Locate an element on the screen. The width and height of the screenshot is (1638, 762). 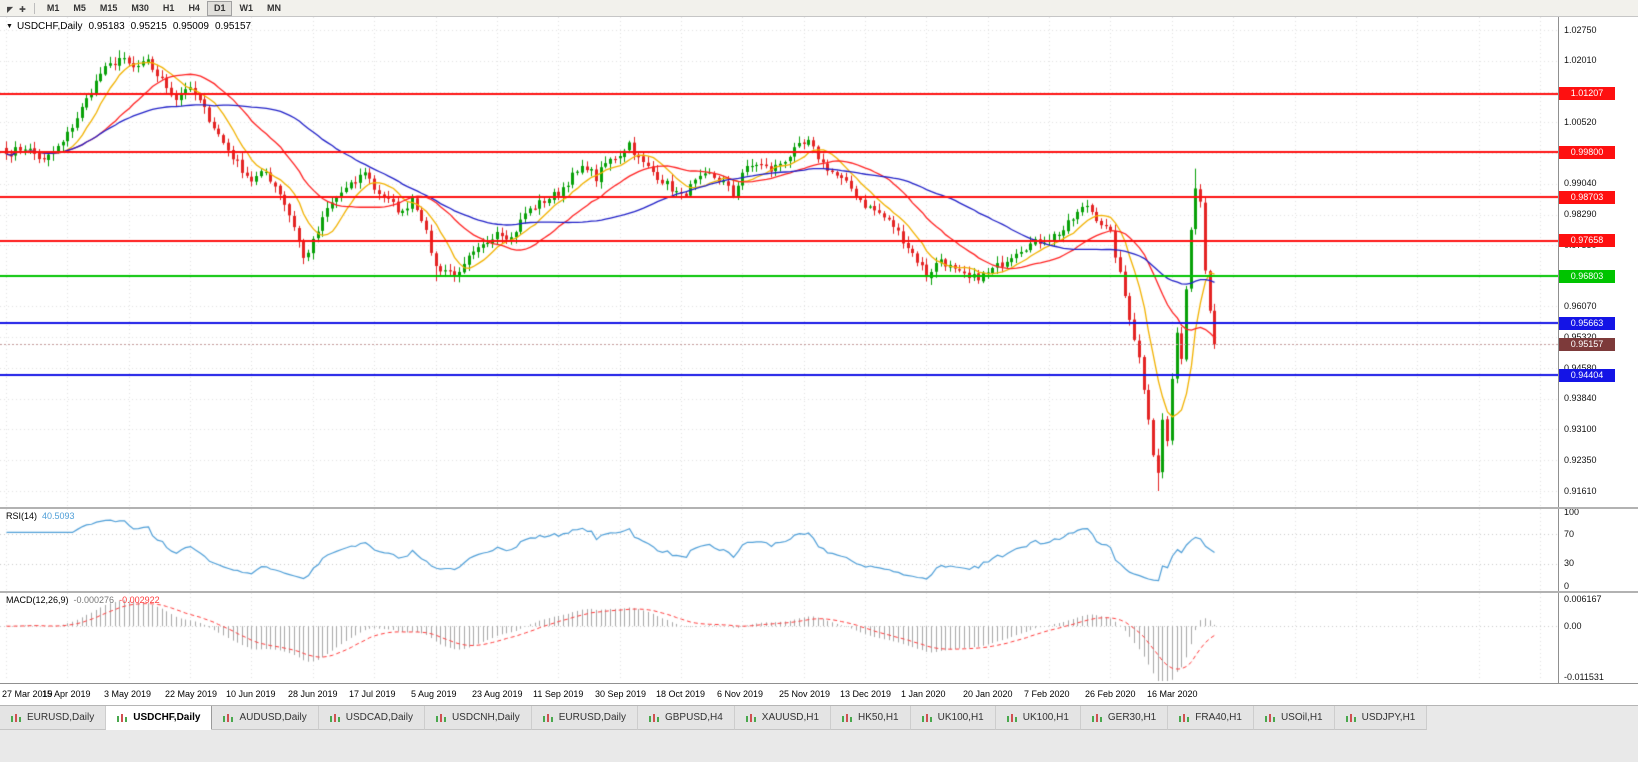
level-price-label: 0.94404 is located at coordinates (1587, 375).